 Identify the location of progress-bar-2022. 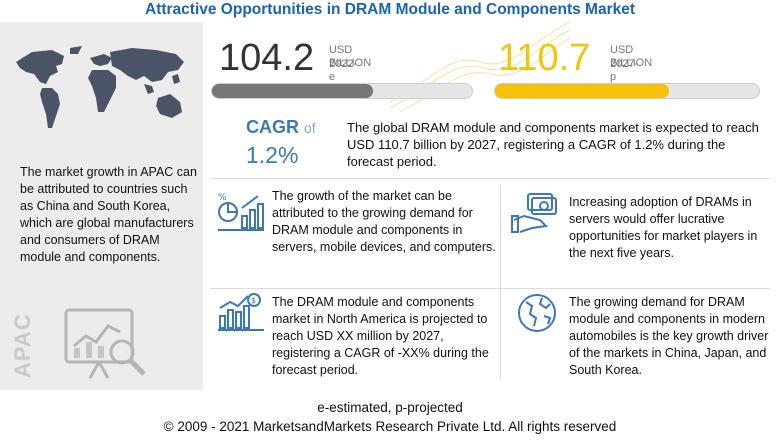
(342, 91).